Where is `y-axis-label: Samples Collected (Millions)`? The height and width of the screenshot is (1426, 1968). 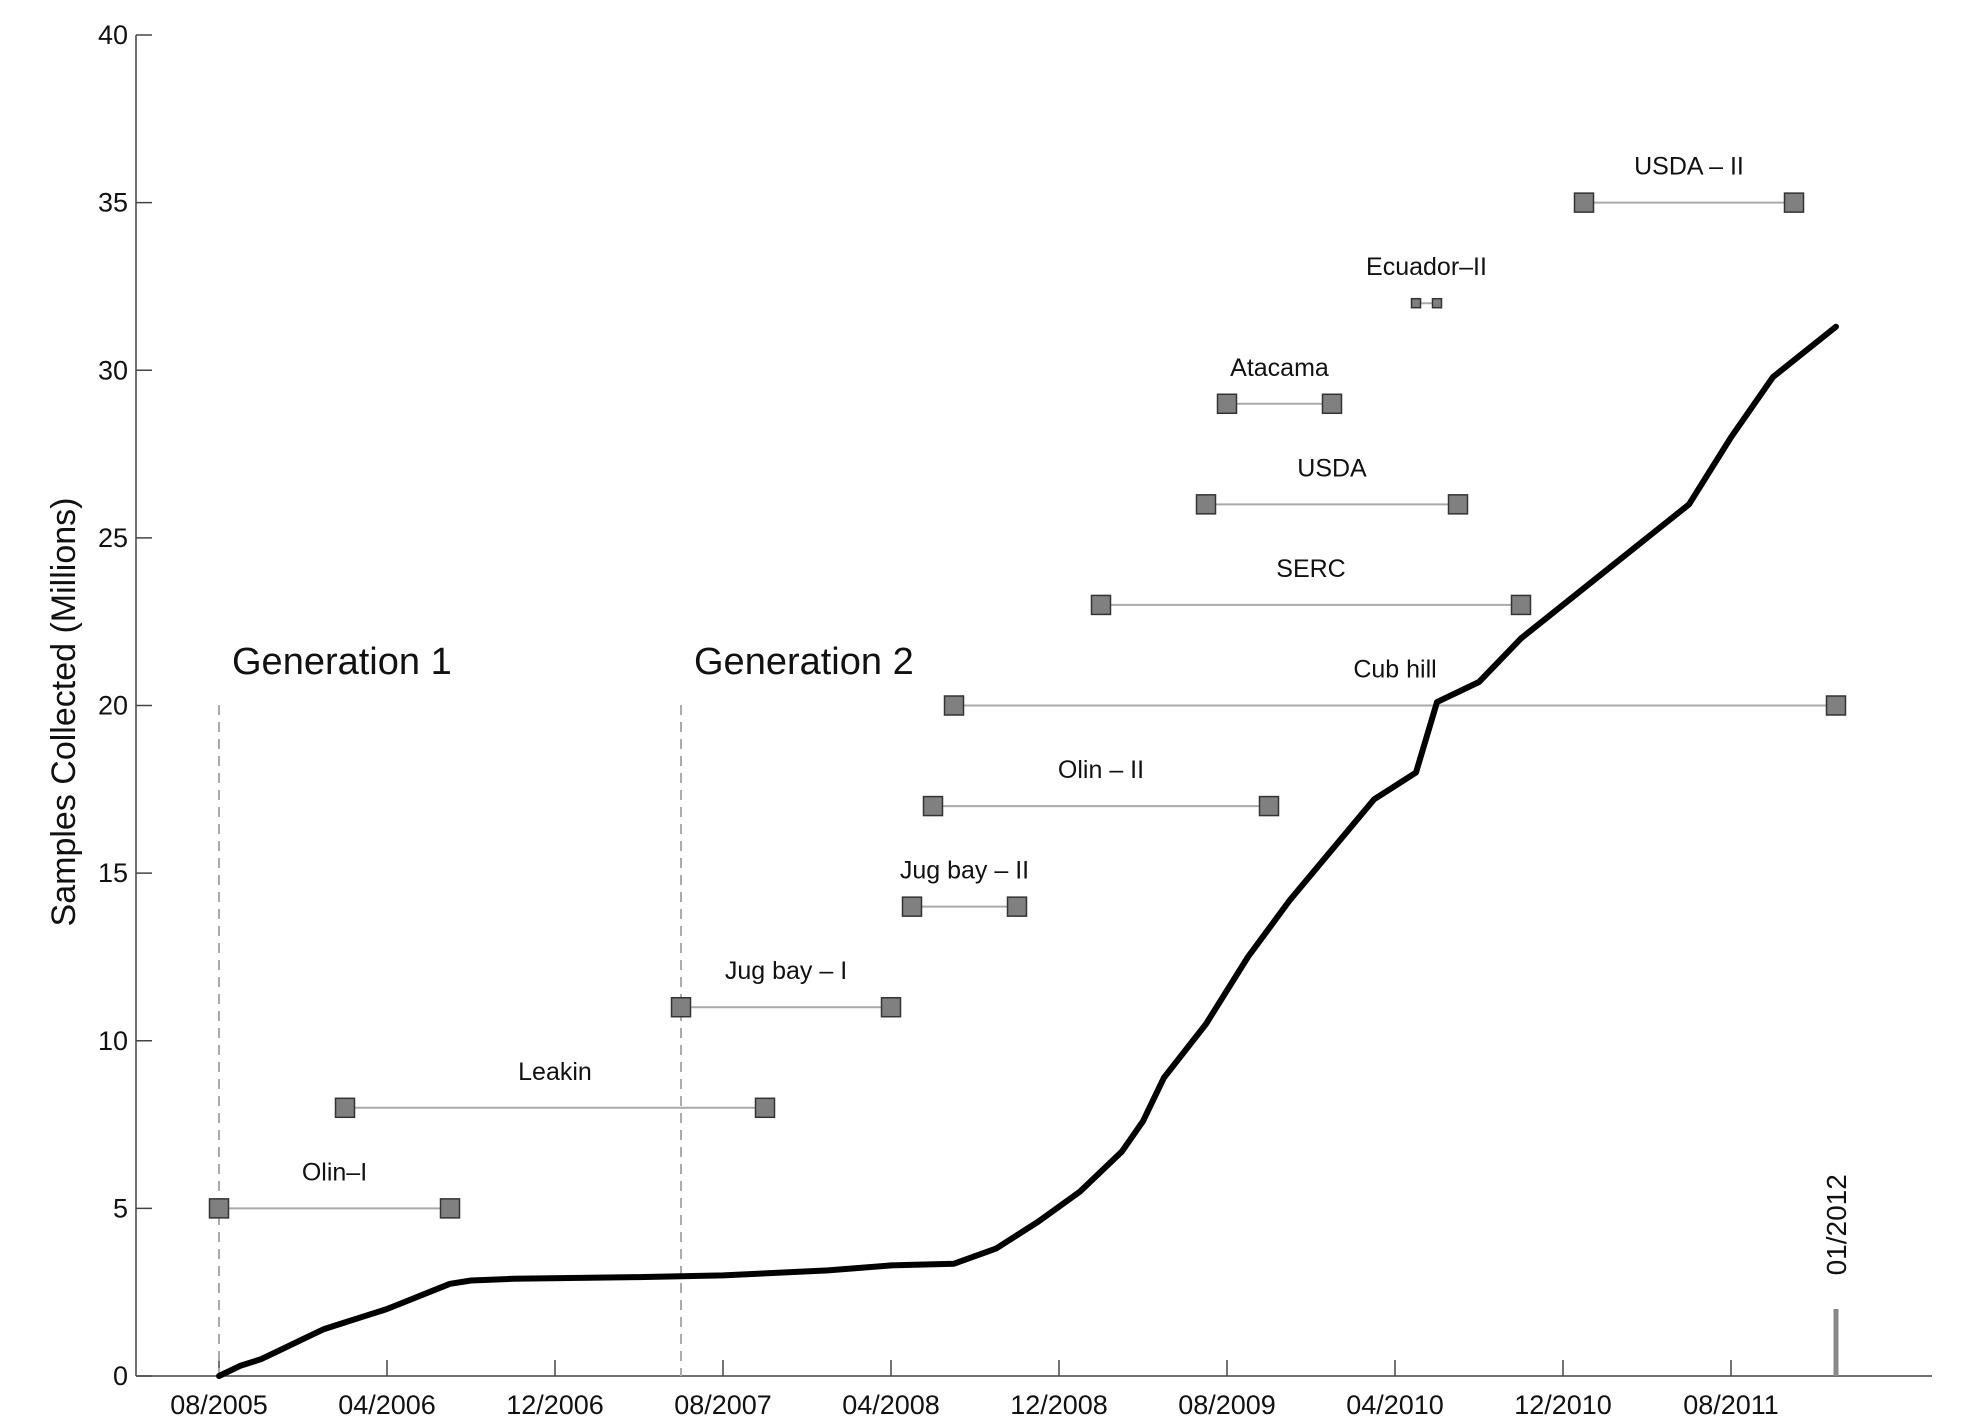 y-axis-label: Samples Collected (Millions) is located at coordinates (64, 712).